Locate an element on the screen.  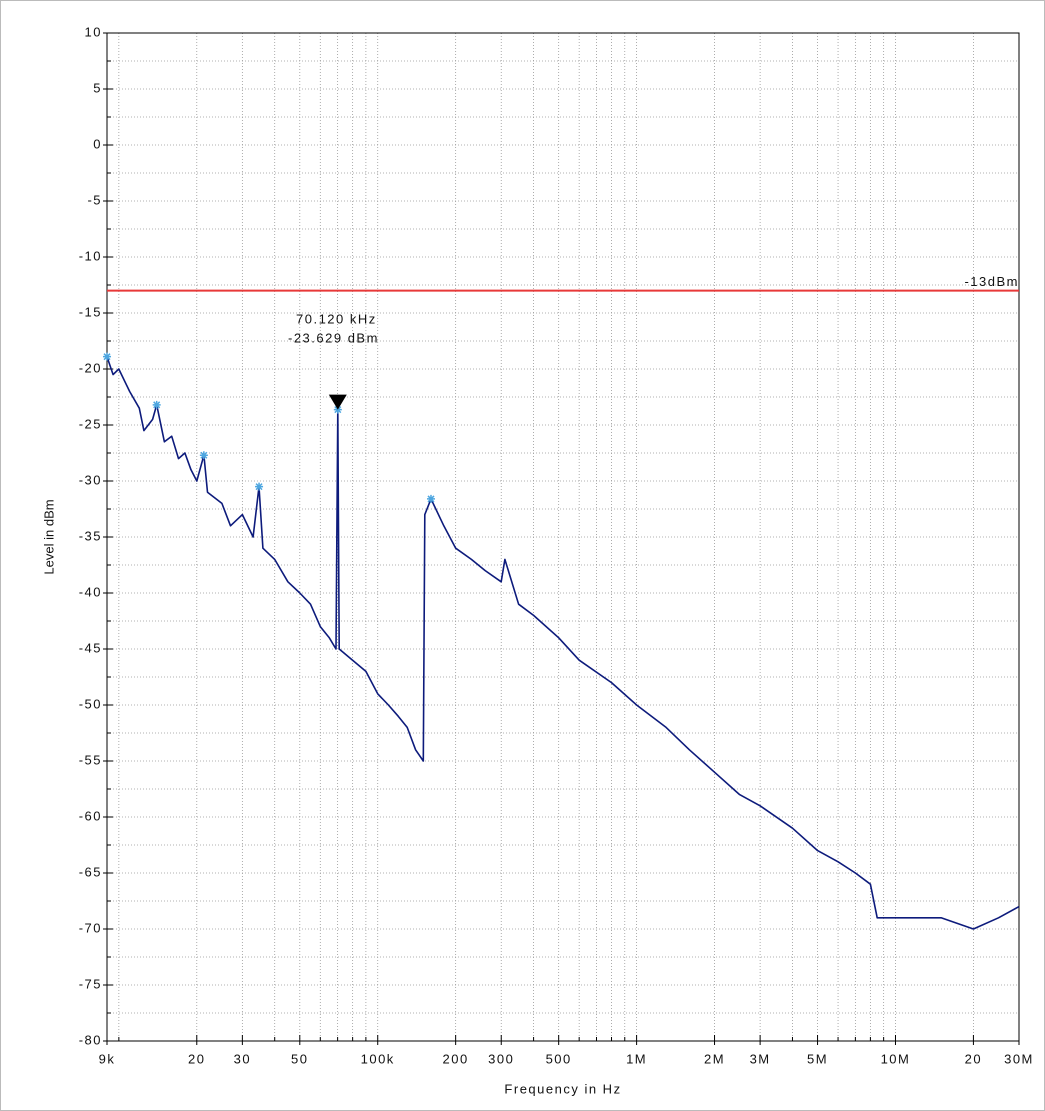
x-tick-label: 2M is located at coordinates (714, 1058).